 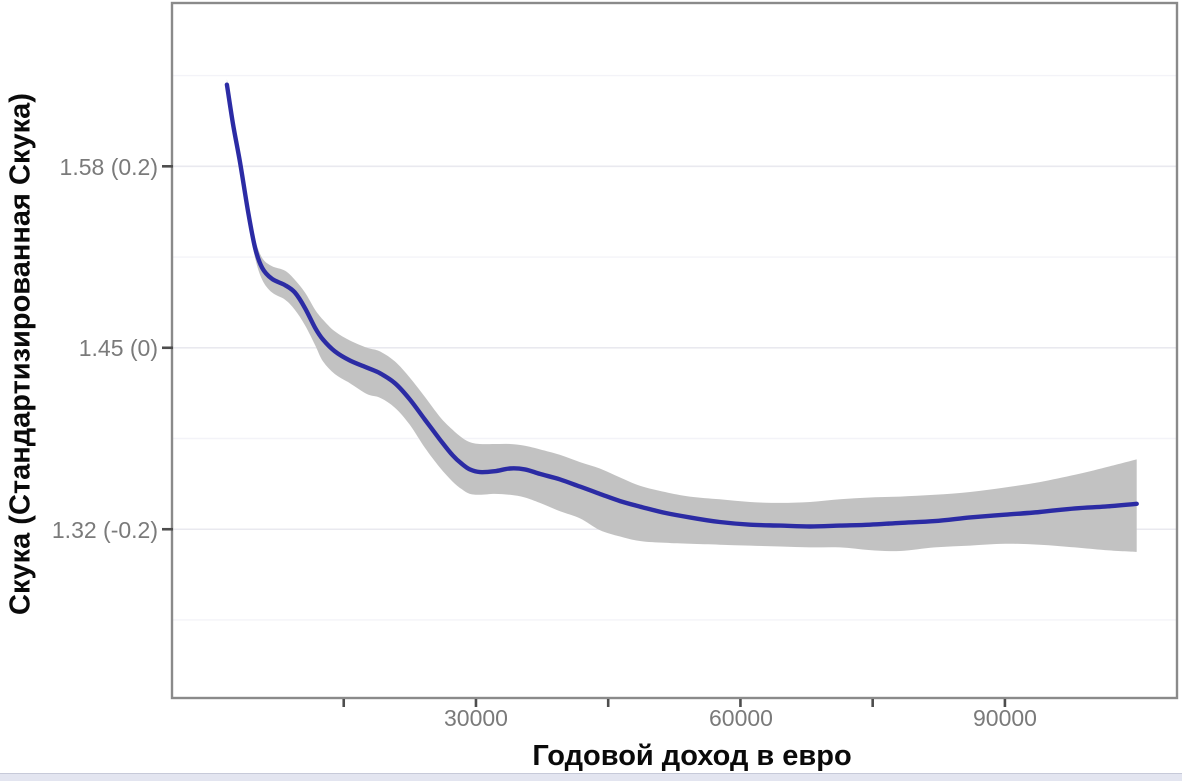 I want to click on y-tick-label-0: 1.45 (0), so click(x=118, y=348).